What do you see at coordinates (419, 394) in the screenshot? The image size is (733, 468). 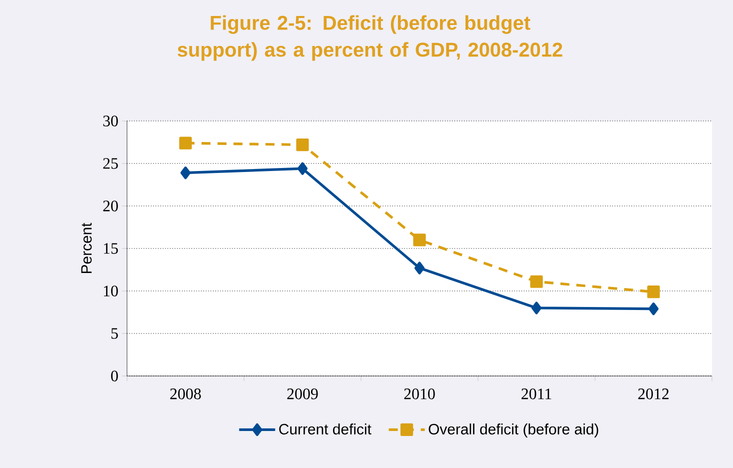 I see `x-tick-label: 2010` at bounding box center [419, 394].